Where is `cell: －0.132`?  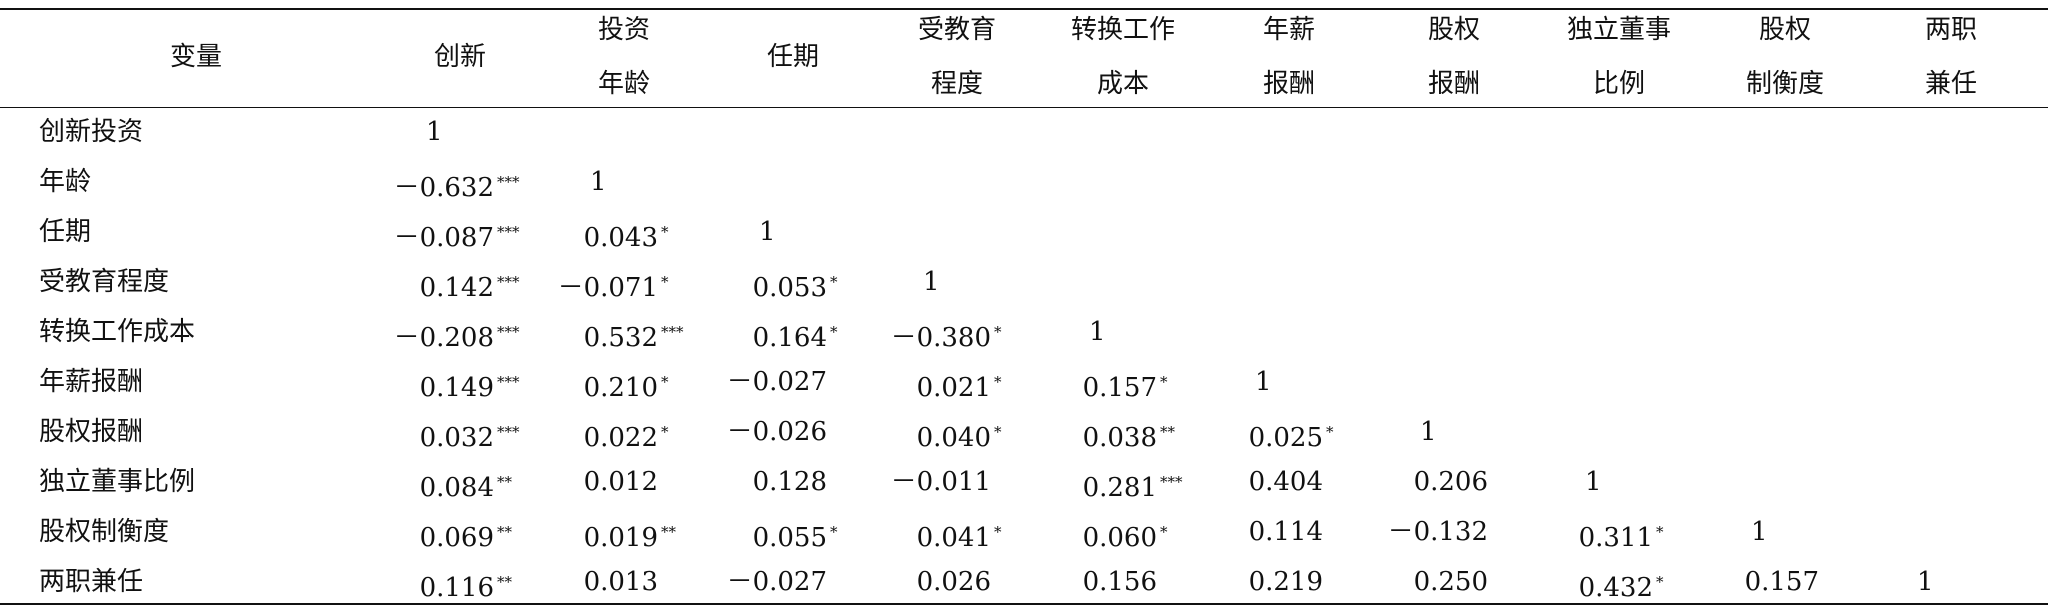 cell: －0.132 is located at coordinates (1438, 532).